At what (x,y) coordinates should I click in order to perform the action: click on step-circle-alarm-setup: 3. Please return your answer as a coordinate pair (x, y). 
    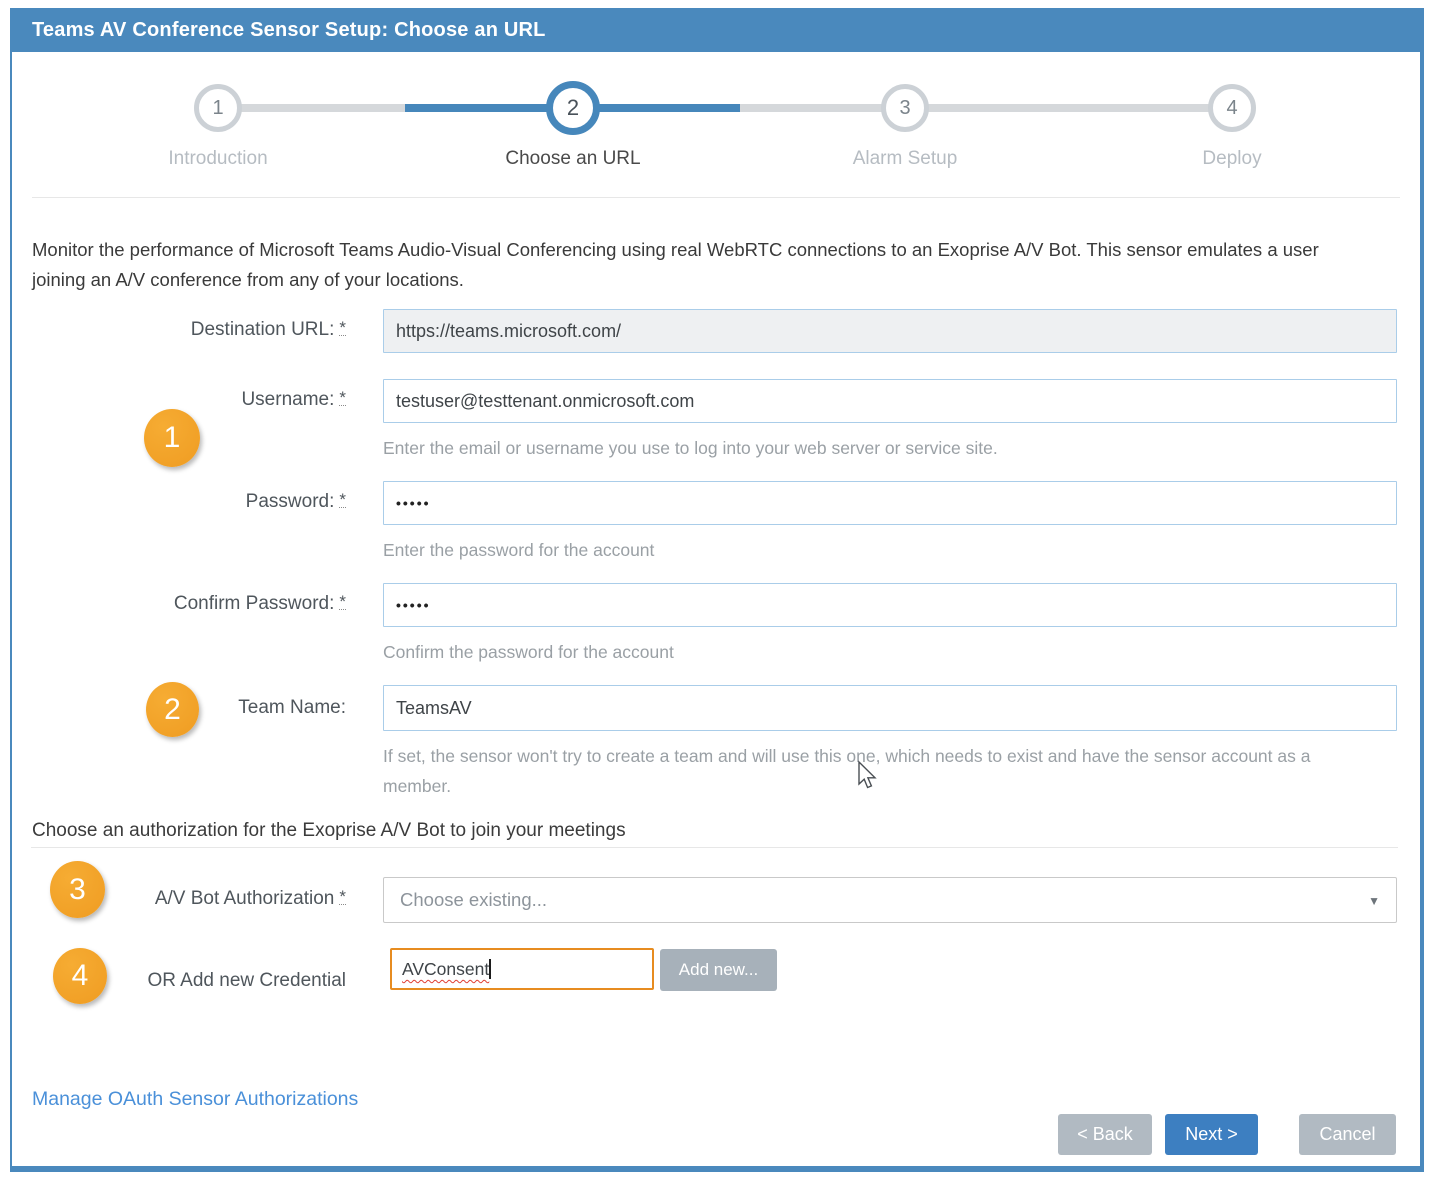
    Looking at the image, I should click on (905, 108).